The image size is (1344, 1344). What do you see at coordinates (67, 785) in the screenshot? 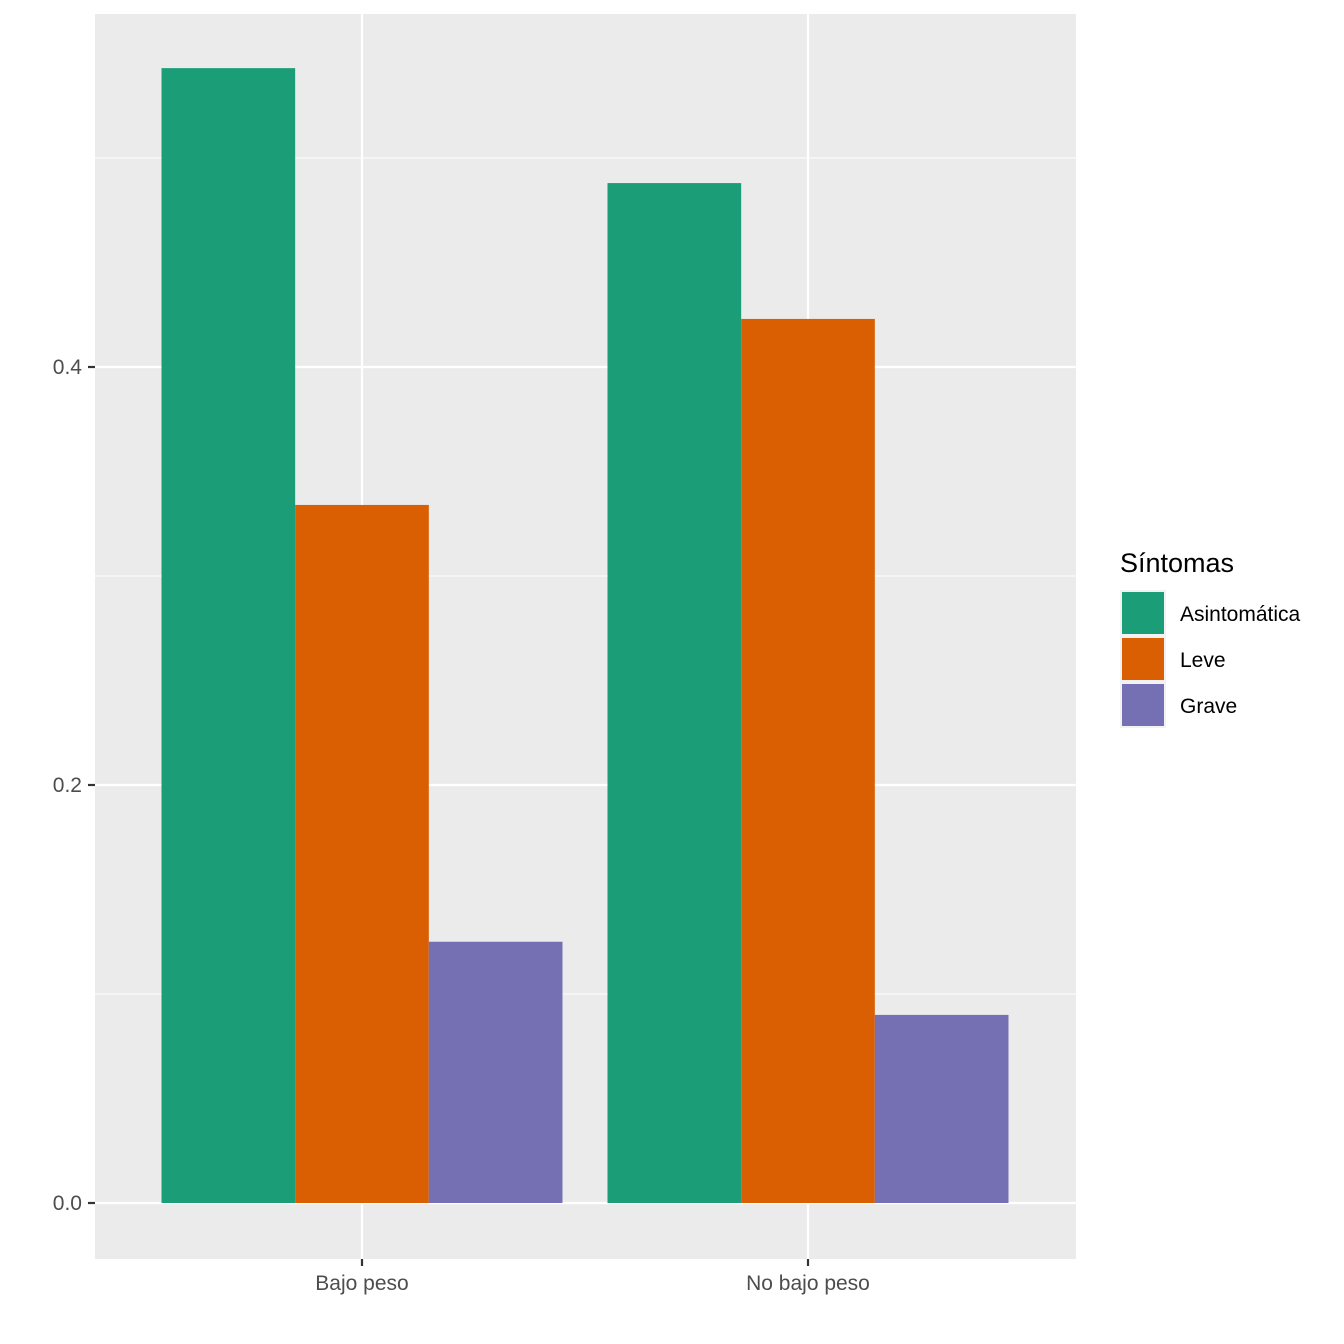
I see `y-tick-label: 0.2` at bounding box center [67, 785].